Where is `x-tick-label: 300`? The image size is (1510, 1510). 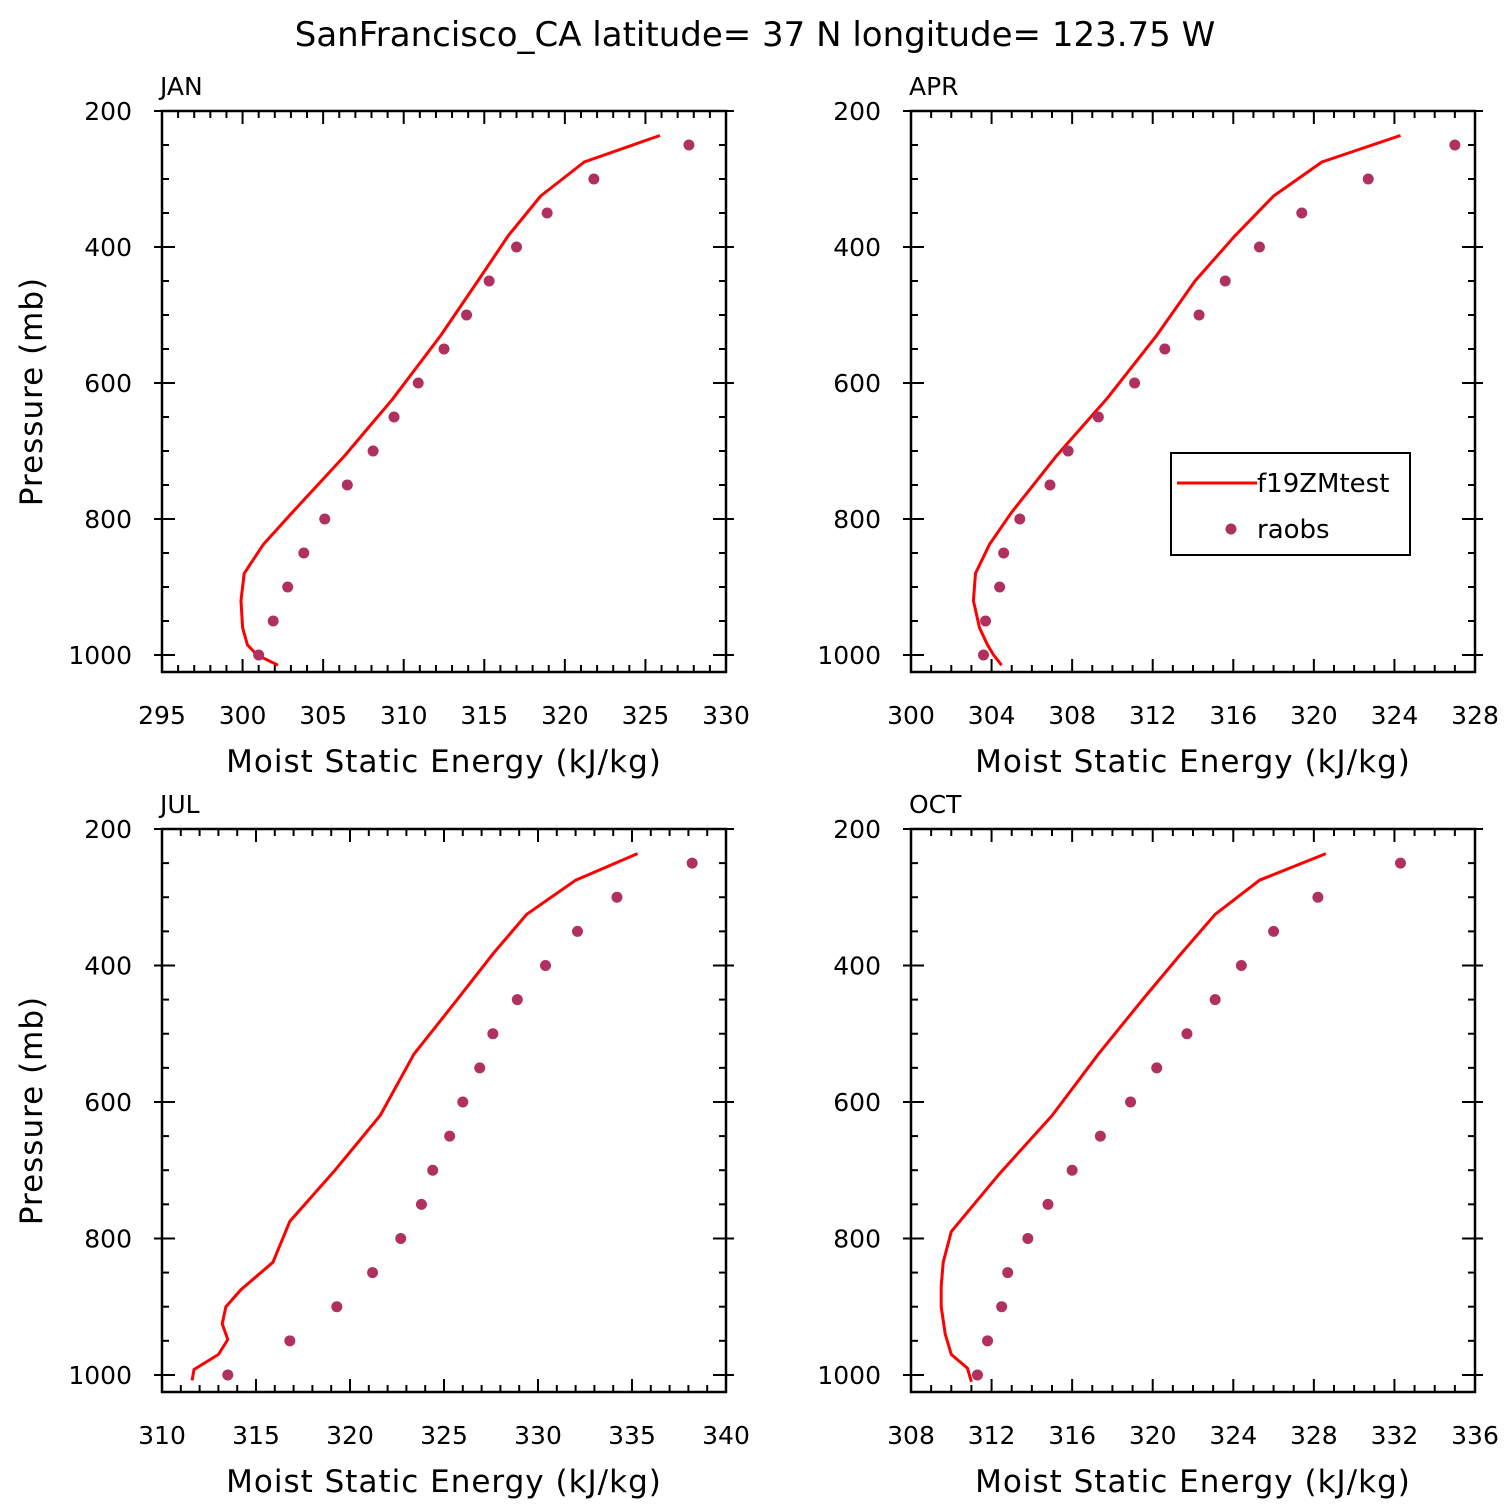
x-tick-label: 300 is located at coordinates (243, 715).